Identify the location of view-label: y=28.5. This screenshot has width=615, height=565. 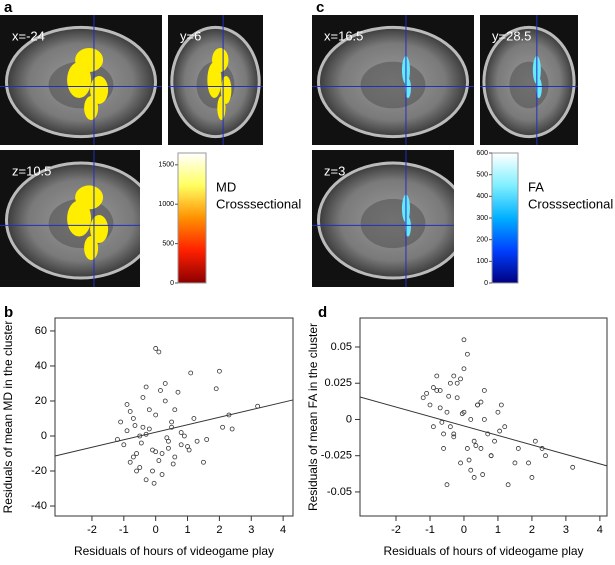
(511, 35).